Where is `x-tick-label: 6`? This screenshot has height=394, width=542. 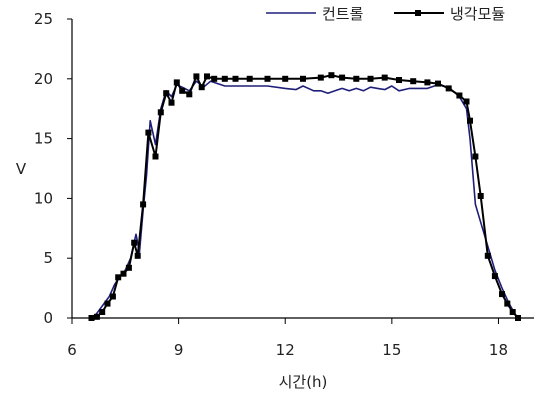
x-tick-label: 6 is located at coordinates (72, 350).